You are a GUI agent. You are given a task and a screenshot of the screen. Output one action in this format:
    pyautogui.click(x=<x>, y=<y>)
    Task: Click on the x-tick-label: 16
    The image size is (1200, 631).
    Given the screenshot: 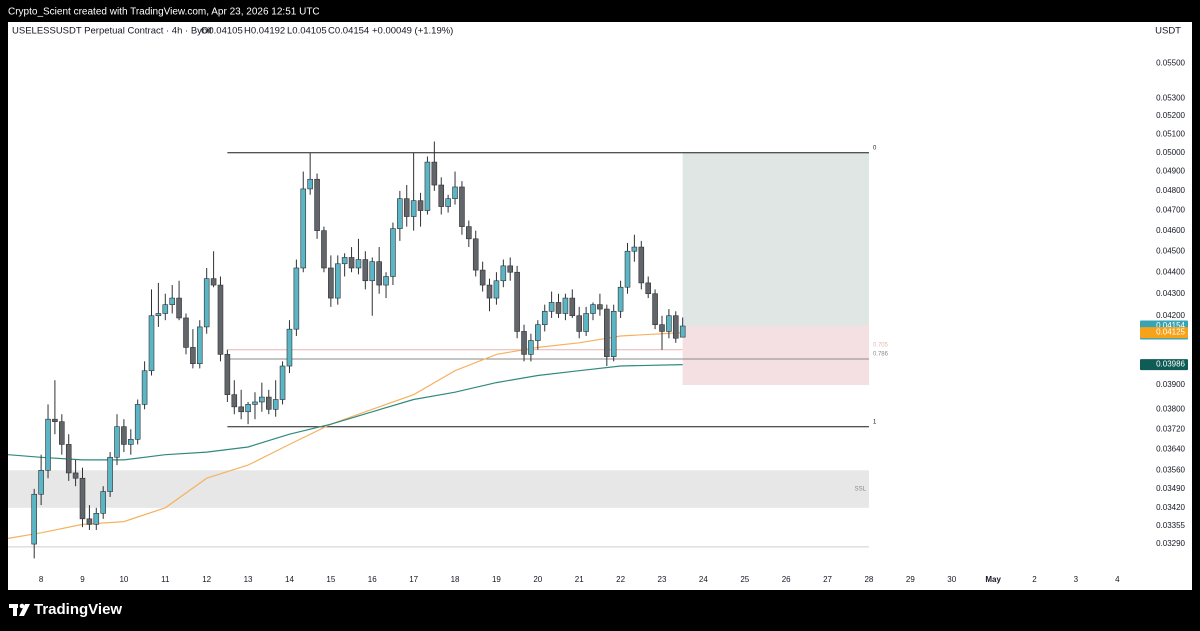 What is the action you would take?
    pyautogui.click(x=372, y=579)
    